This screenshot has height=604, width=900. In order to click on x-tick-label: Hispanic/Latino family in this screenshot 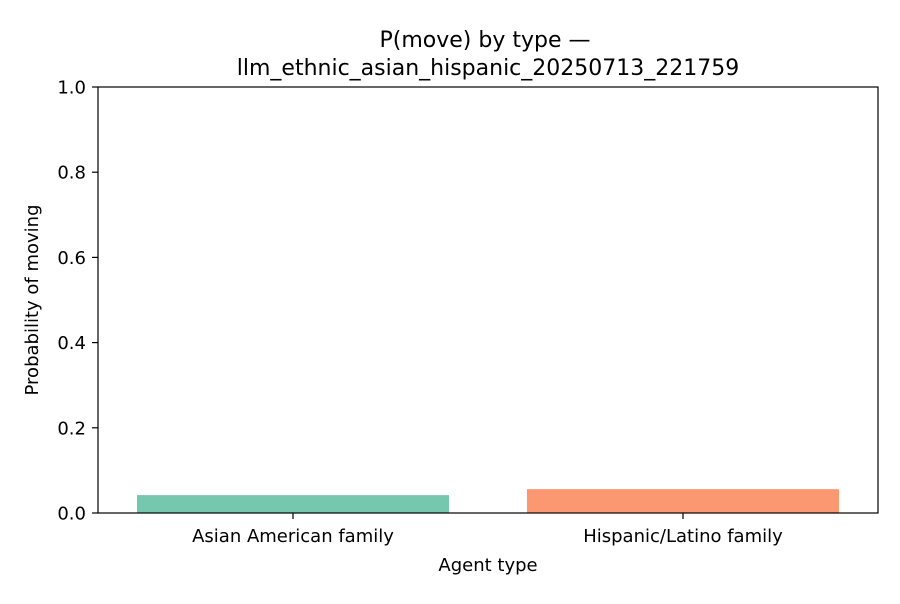, I will do `click(683, 536)`.